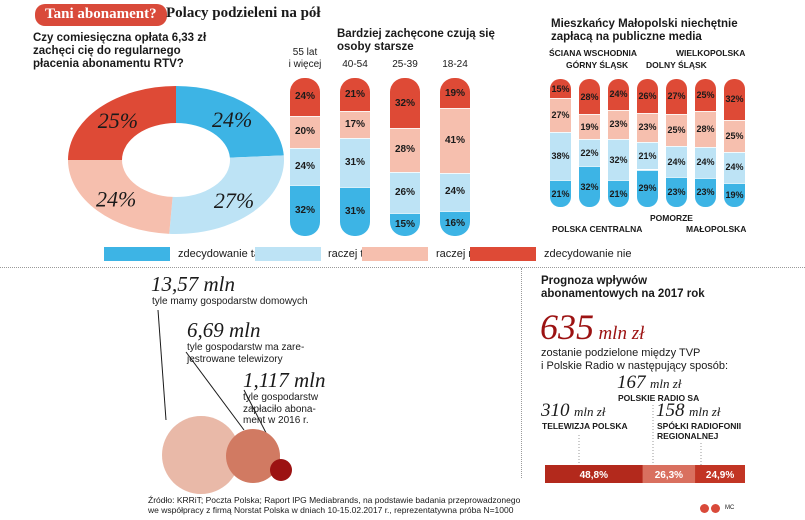 The width and height of the screenshot is (805, 520). Describe the element at coordinates (305, 131) in the screenshot. I see `stack-segment: 20%` at that location.